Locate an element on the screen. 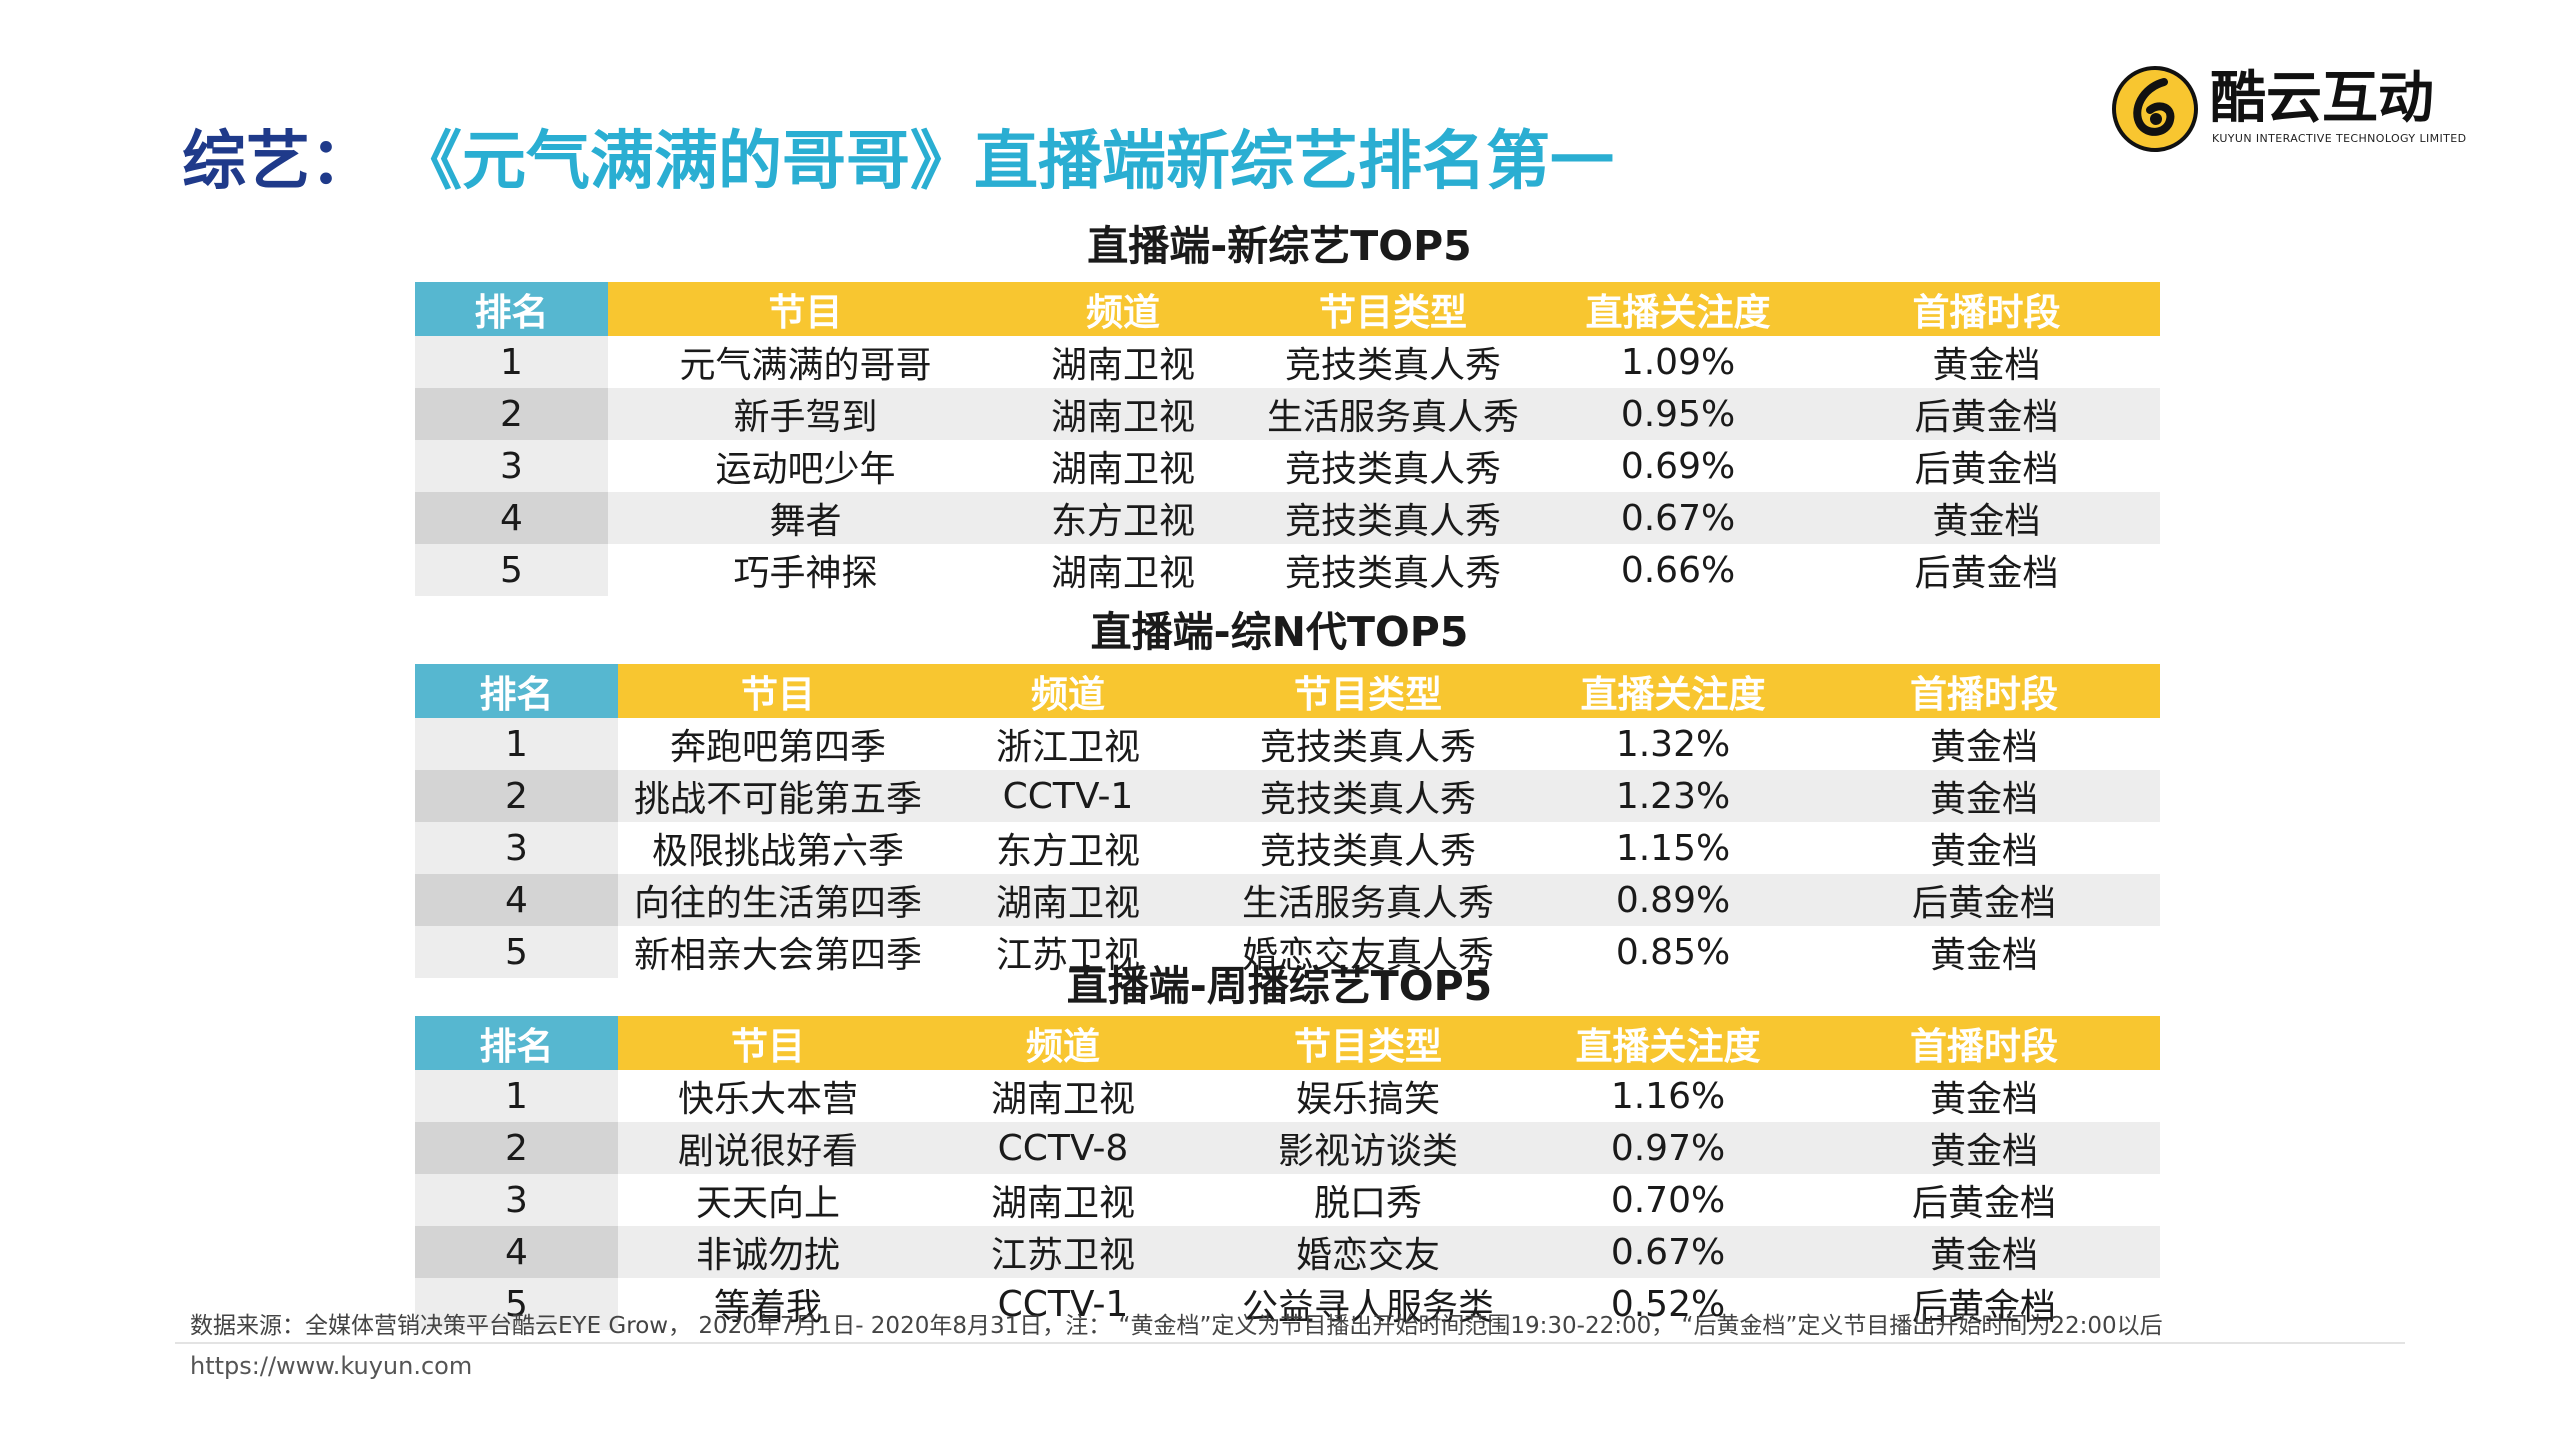 The height and width of the screenshot is (1440, 2559). cell-attention: 0.66% is located at coordinates (1678, 570).